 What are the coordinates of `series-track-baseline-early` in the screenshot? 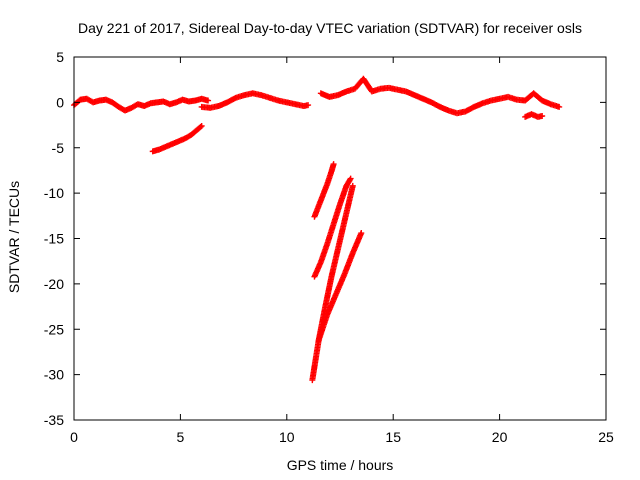 It's located at (141, 104).